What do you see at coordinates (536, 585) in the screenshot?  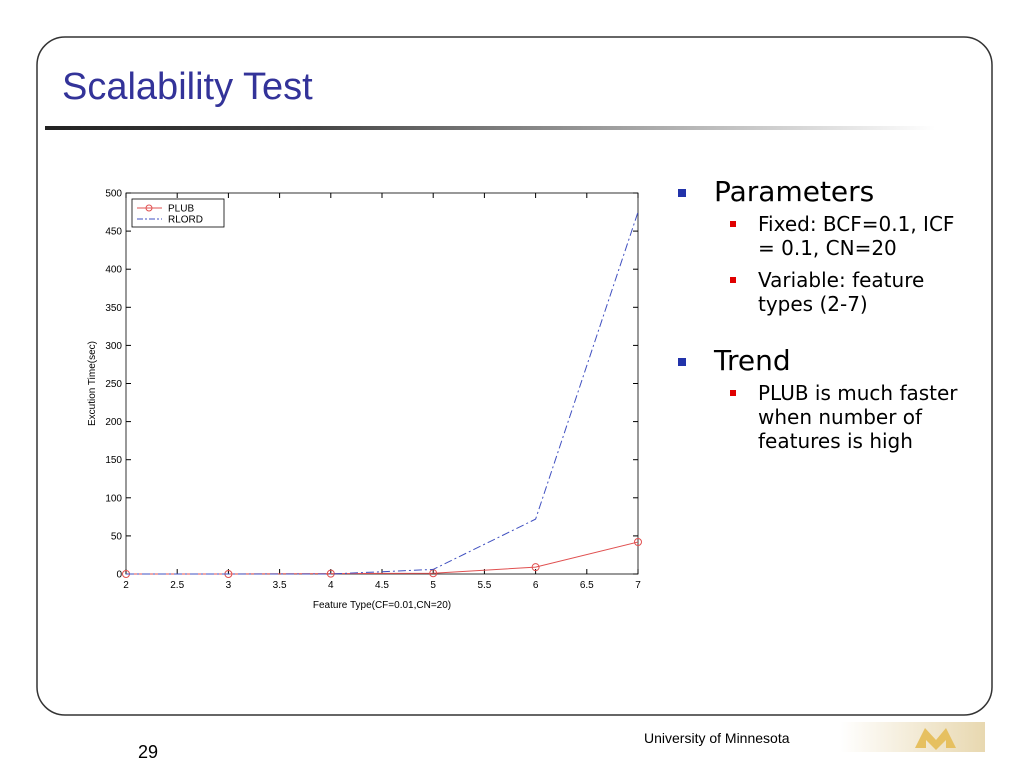 I see `x-tick-label: 6` at bounding box center [536, 585].